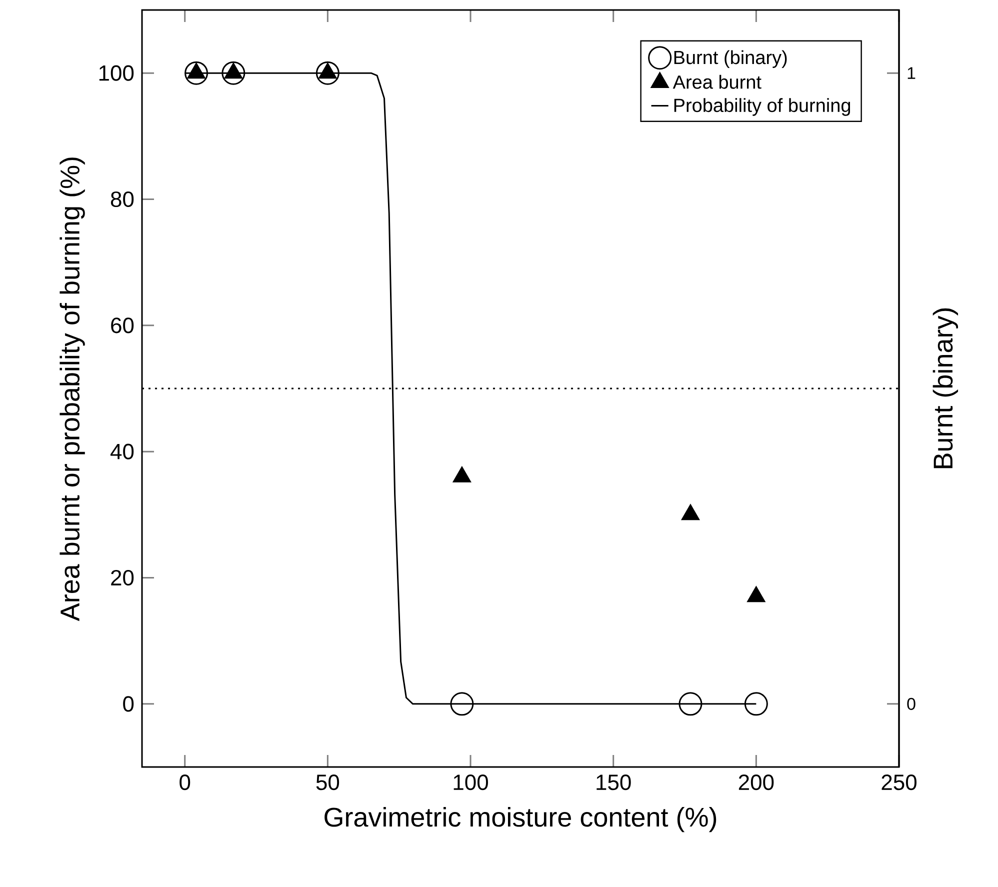 This screenshot has width=998, height=887. I want to click on x-tick-label: 0, so click(185, 782).